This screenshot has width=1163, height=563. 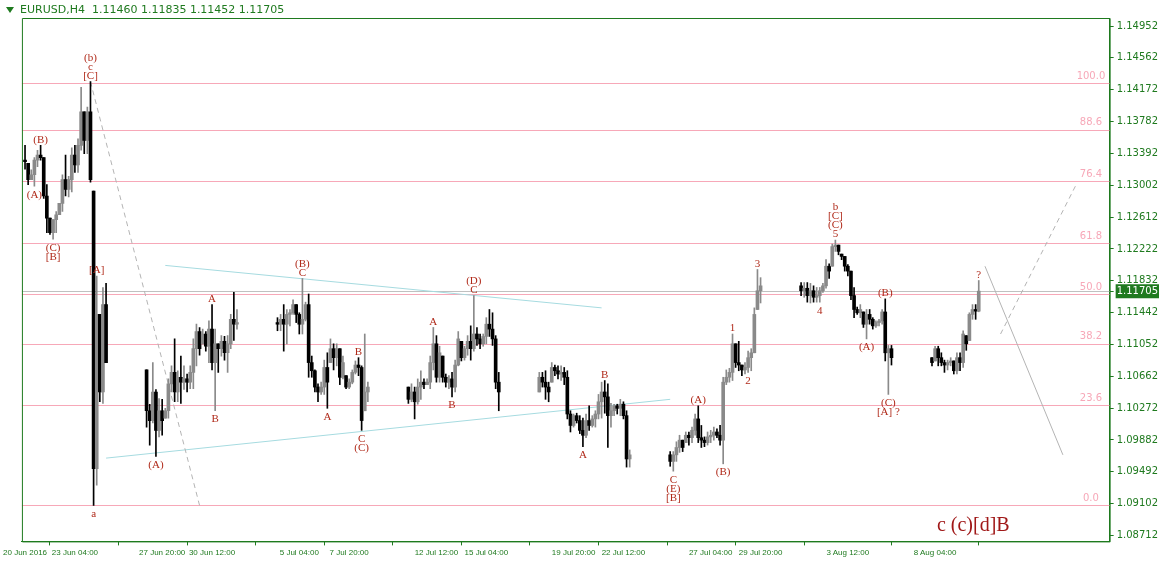 What do you see at coordinates (835, 233) in the screenshot?
I see `annotation: 5` at bounding box center [835, 233].